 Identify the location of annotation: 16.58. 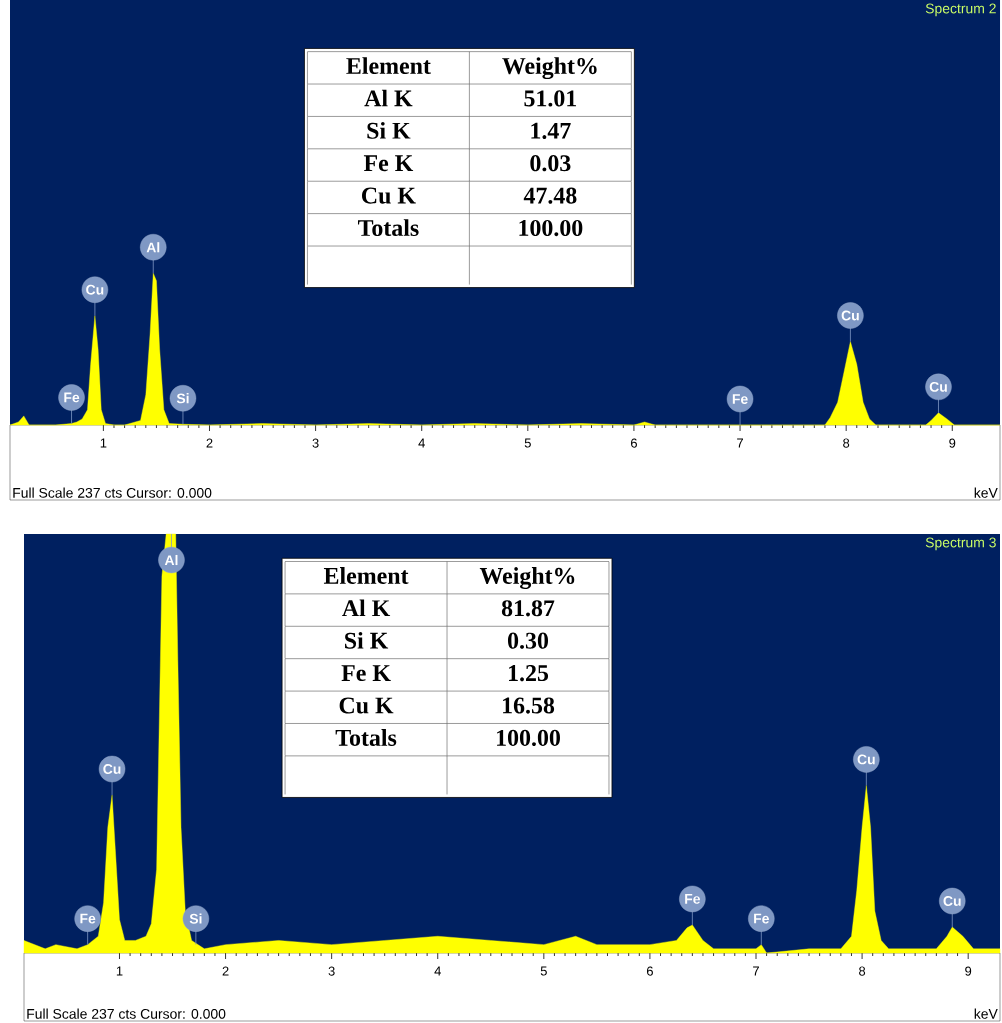
(529, 705).